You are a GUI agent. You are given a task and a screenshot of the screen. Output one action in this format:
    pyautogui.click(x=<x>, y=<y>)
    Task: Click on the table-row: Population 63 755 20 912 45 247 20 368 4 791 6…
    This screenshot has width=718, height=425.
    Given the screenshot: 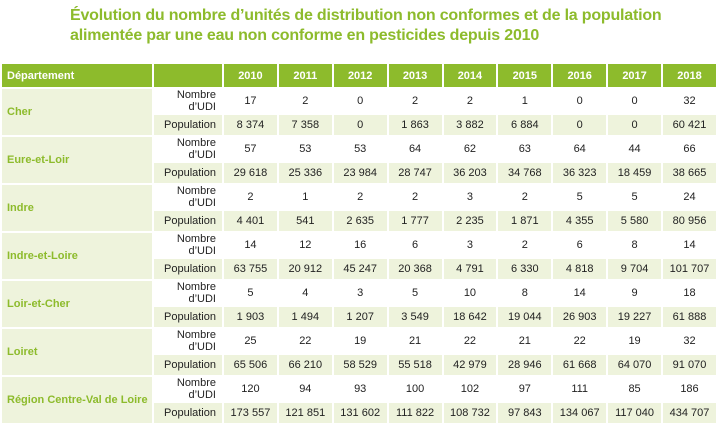 What is the action you would take?
    pyautogui.click(x=359, y=269)
    